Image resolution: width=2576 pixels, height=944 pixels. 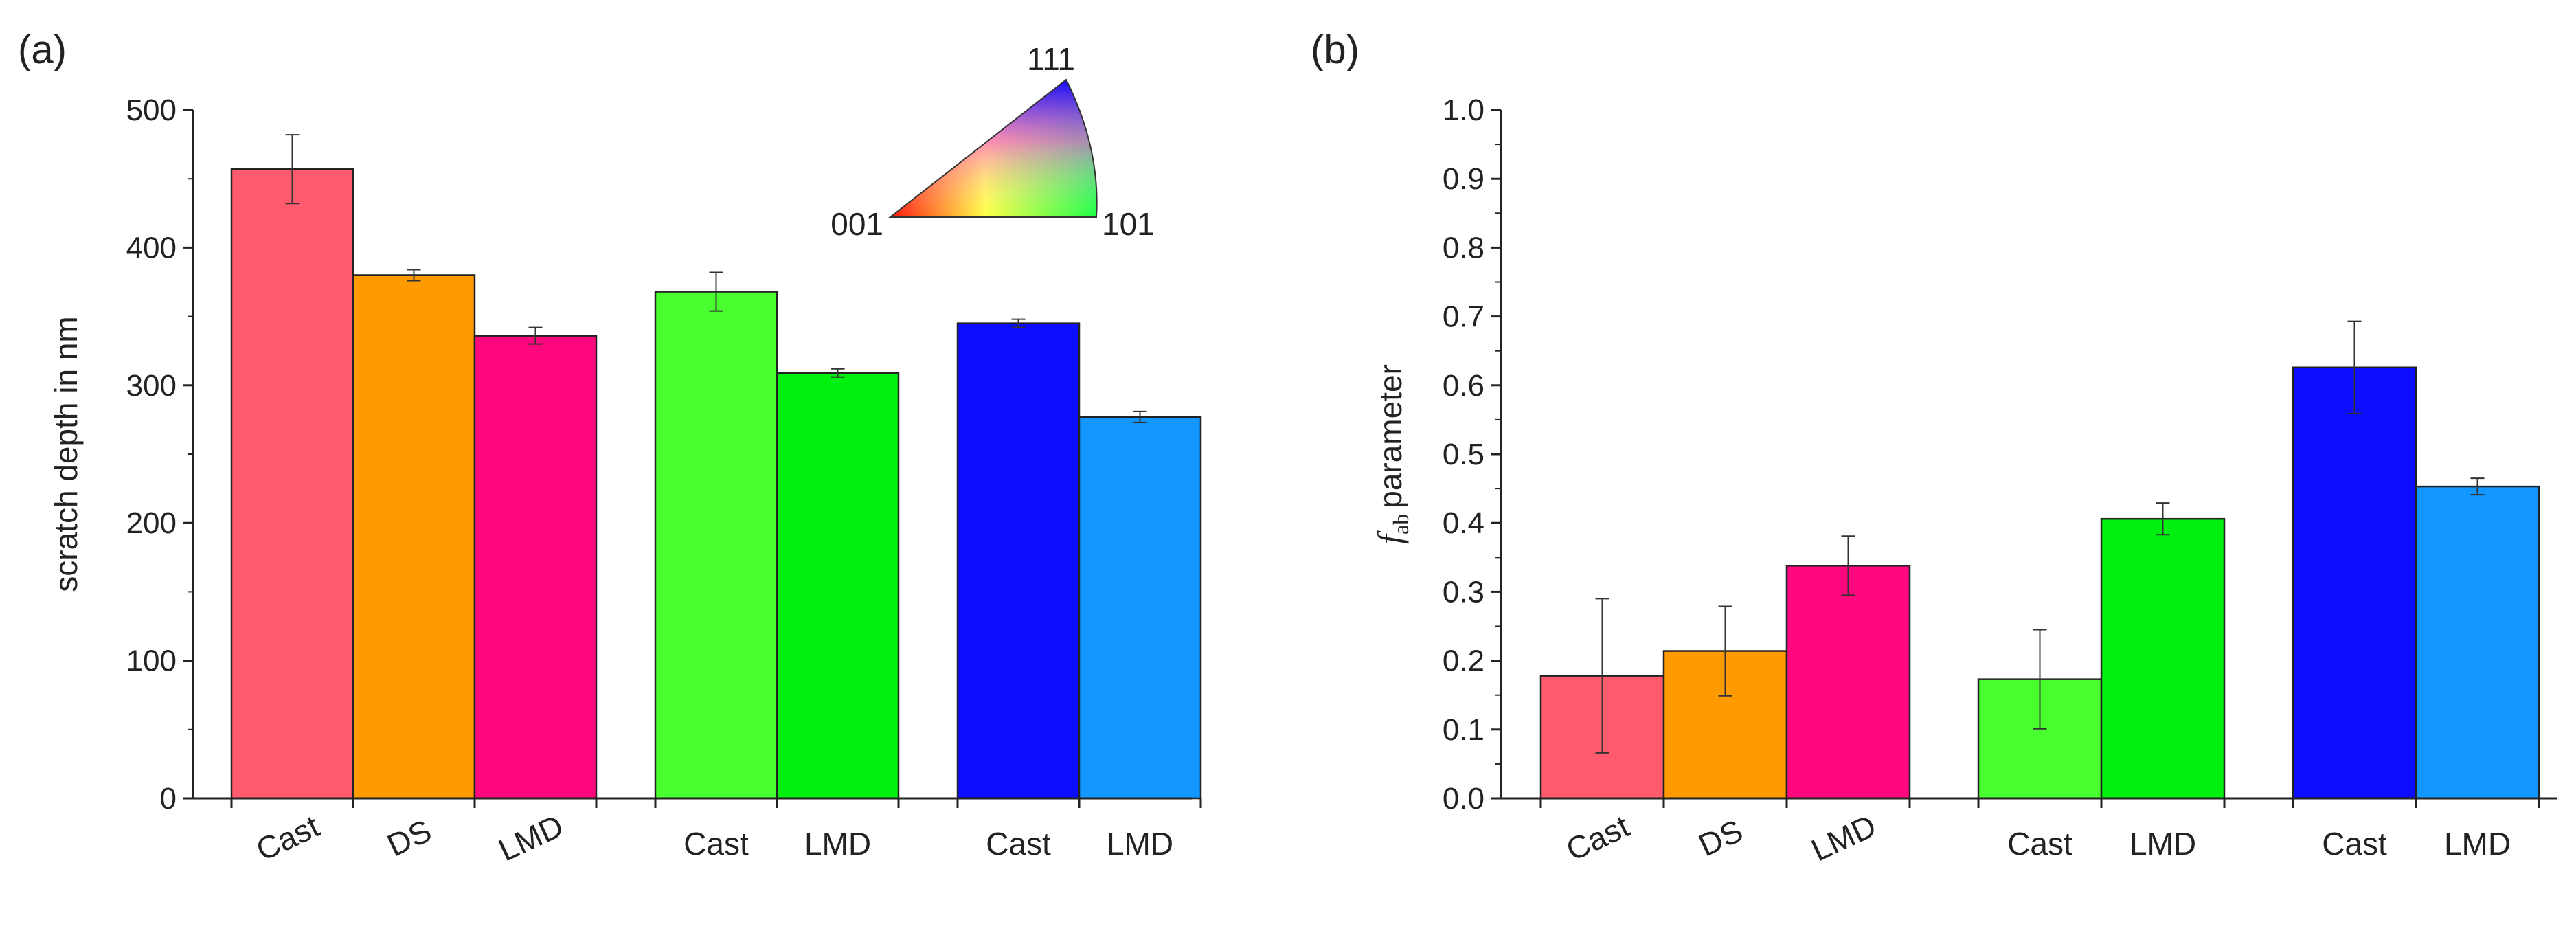 I want to click on y-tick-label: 0.1, so click(x=1463, y=730).